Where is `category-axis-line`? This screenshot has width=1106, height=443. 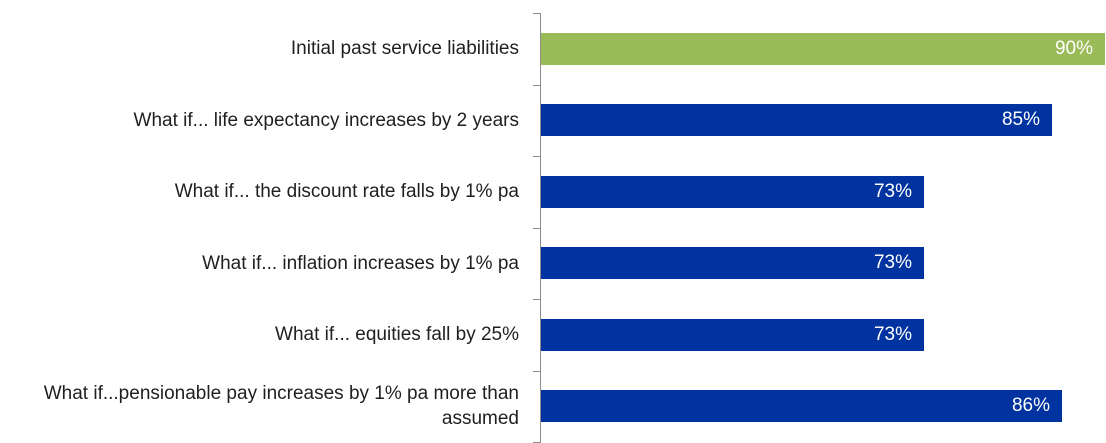 category-axis-line is located at coordinates (540, 227).